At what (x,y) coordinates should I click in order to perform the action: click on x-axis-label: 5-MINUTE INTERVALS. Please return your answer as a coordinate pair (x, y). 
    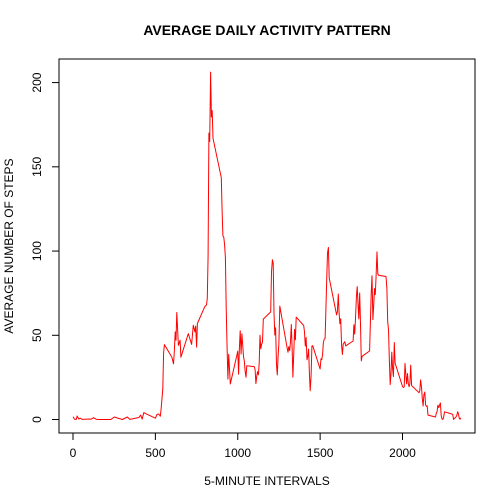
    Looking at the image, I should click on (267, 481).